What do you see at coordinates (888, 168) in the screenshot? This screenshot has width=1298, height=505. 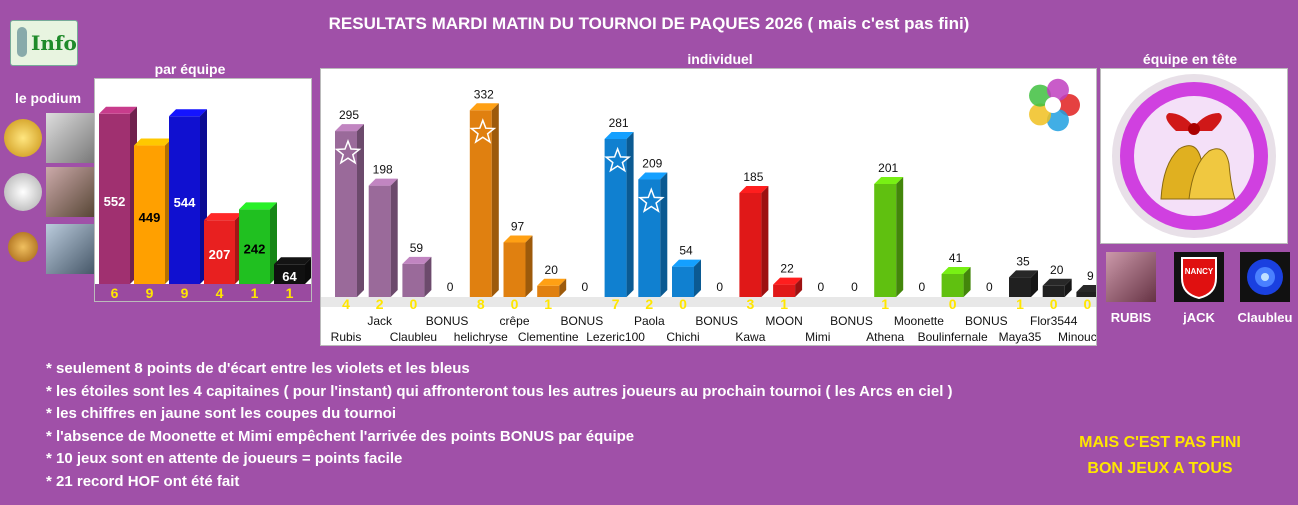 I see `player-value-label: 201` at bounding box center [888, 168].